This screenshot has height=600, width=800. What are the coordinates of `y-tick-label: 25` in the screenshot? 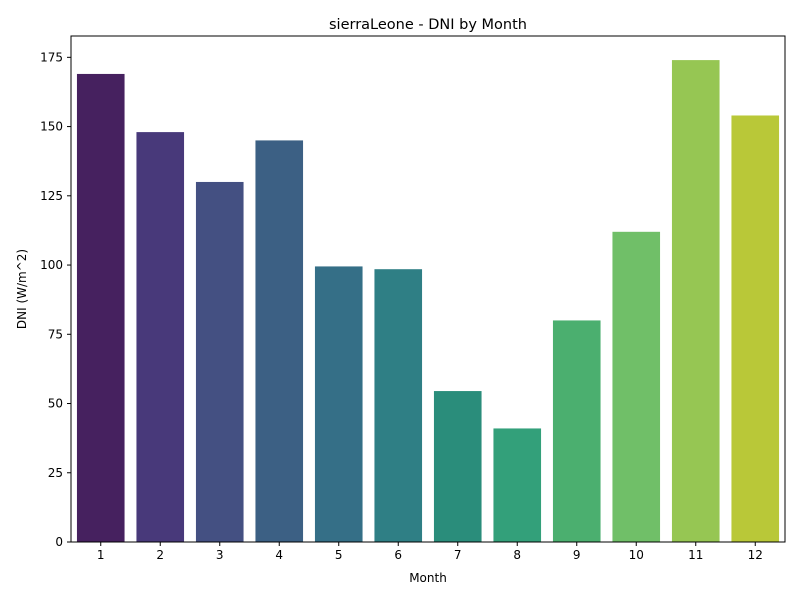 It's located at (55, 473).